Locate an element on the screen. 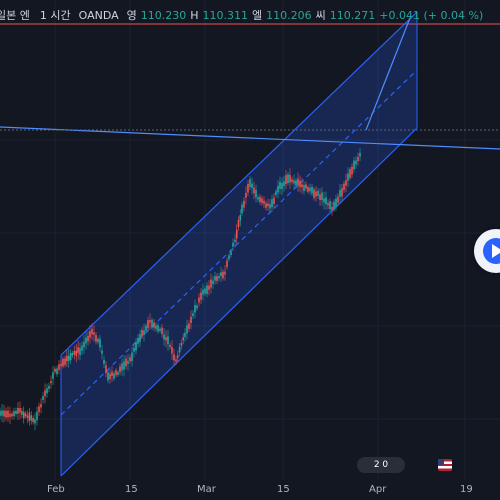 This screenshot has width=500, height=500. replay-button is located at coordinates (487, 251).